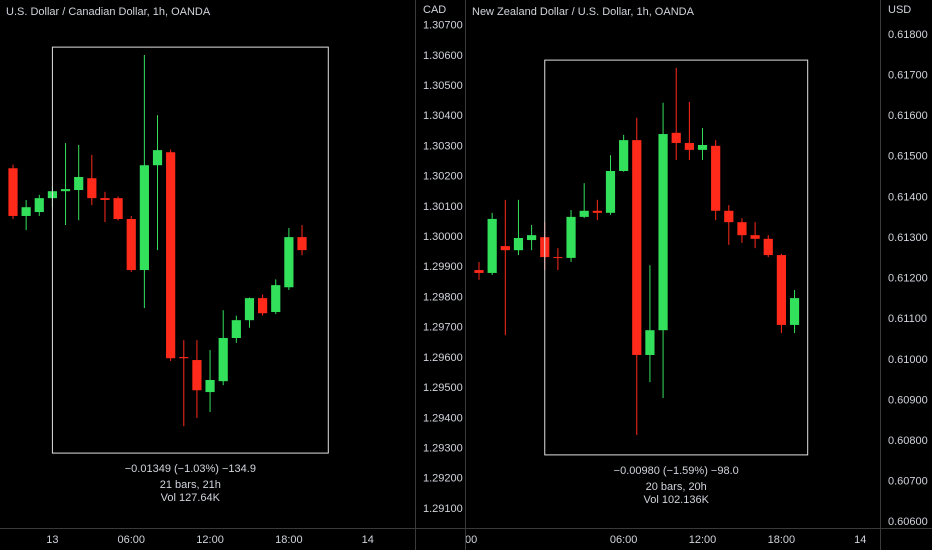 The height and width of the screenshot is (550, 932). What do you see at coordinates (908, 279) in the screenshot?
I see `y-tick-label: 0.61200` at bounding box center [908, 279].